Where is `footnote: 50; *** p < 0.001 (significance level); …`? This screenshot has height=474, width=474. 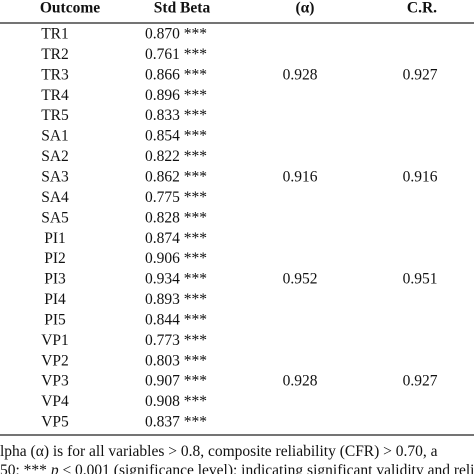 footnote: 50; *** p < 0.001 (significance level); … is located at coordinates (237, 468).